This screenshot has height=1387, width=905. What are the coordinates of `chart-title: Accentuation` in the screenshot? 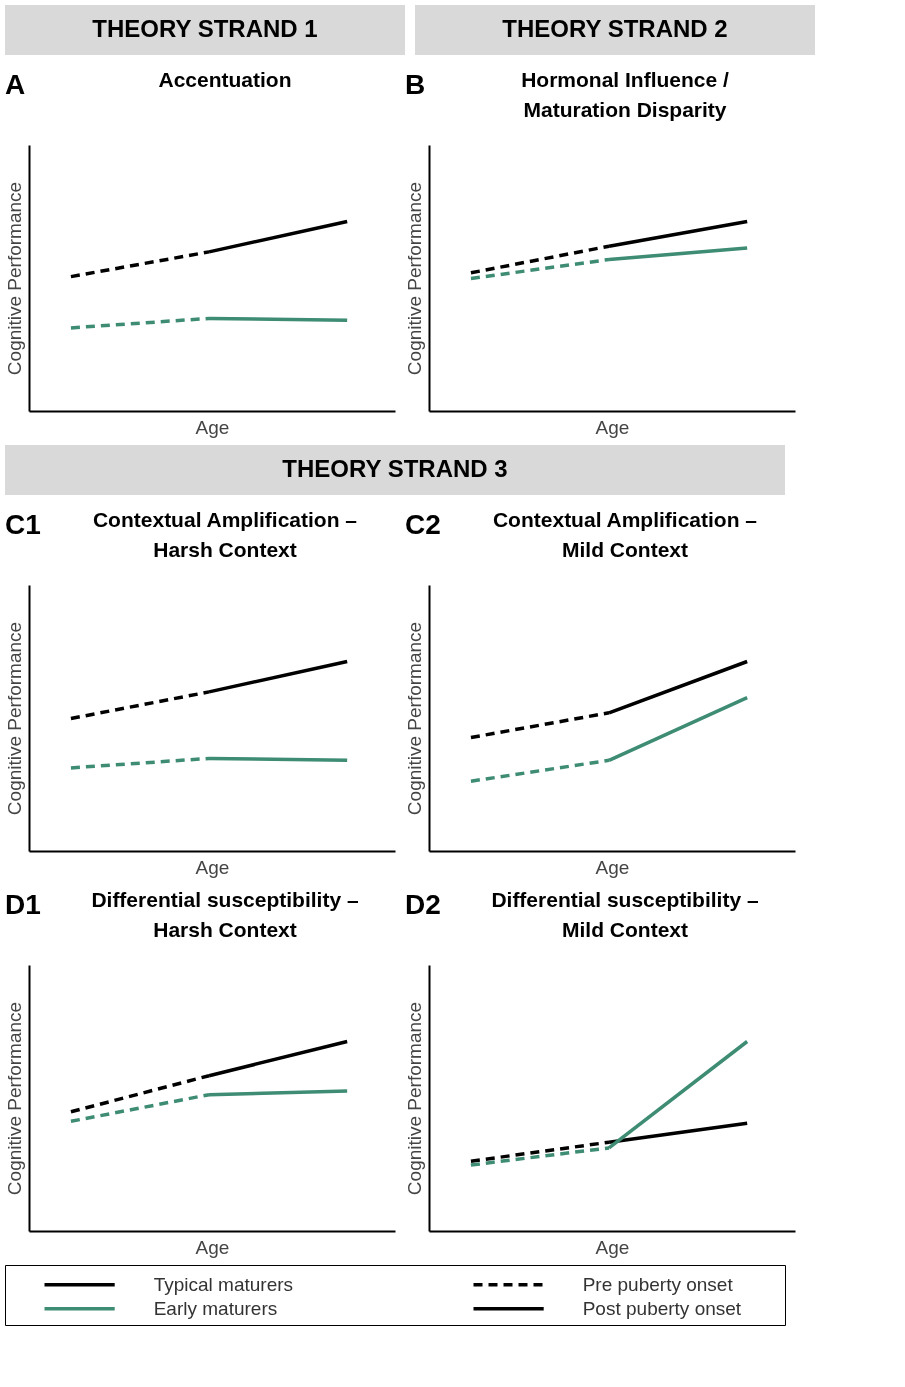 It's located at (225, 80).